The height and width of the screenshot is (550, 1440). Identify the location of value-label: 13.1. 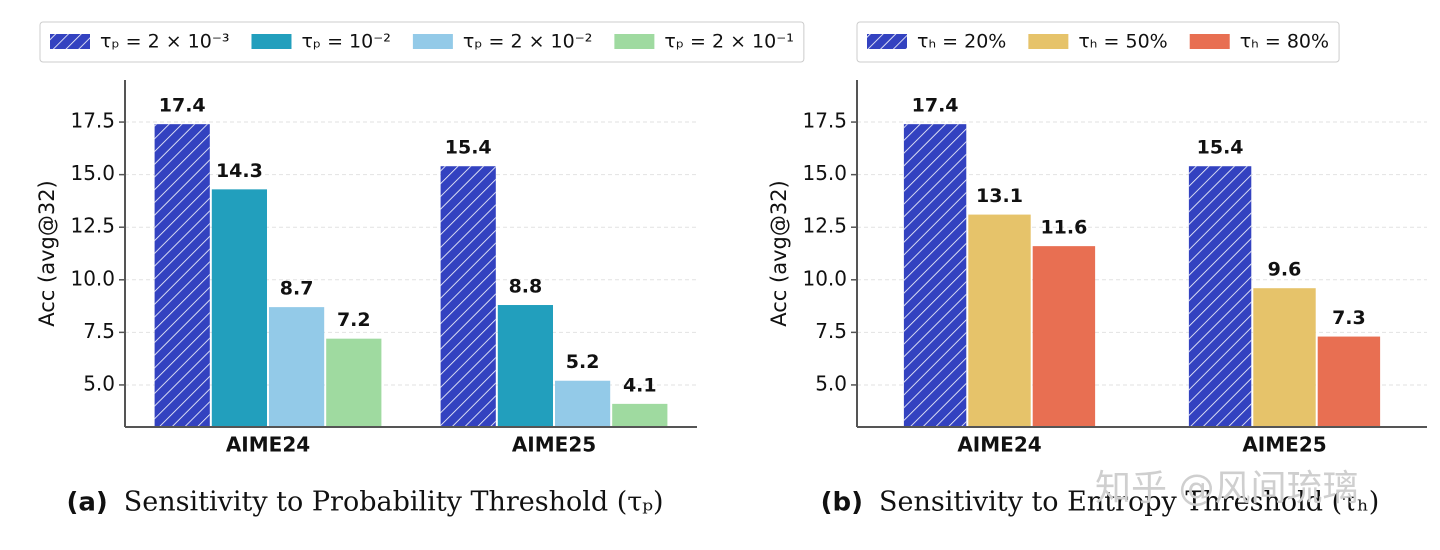
(999, 196).